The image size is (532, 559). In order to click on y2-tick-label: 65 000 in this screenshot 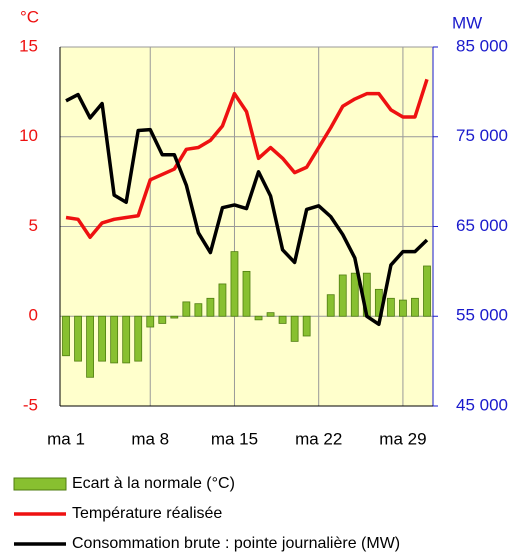, I will do `click(482, 225)`.